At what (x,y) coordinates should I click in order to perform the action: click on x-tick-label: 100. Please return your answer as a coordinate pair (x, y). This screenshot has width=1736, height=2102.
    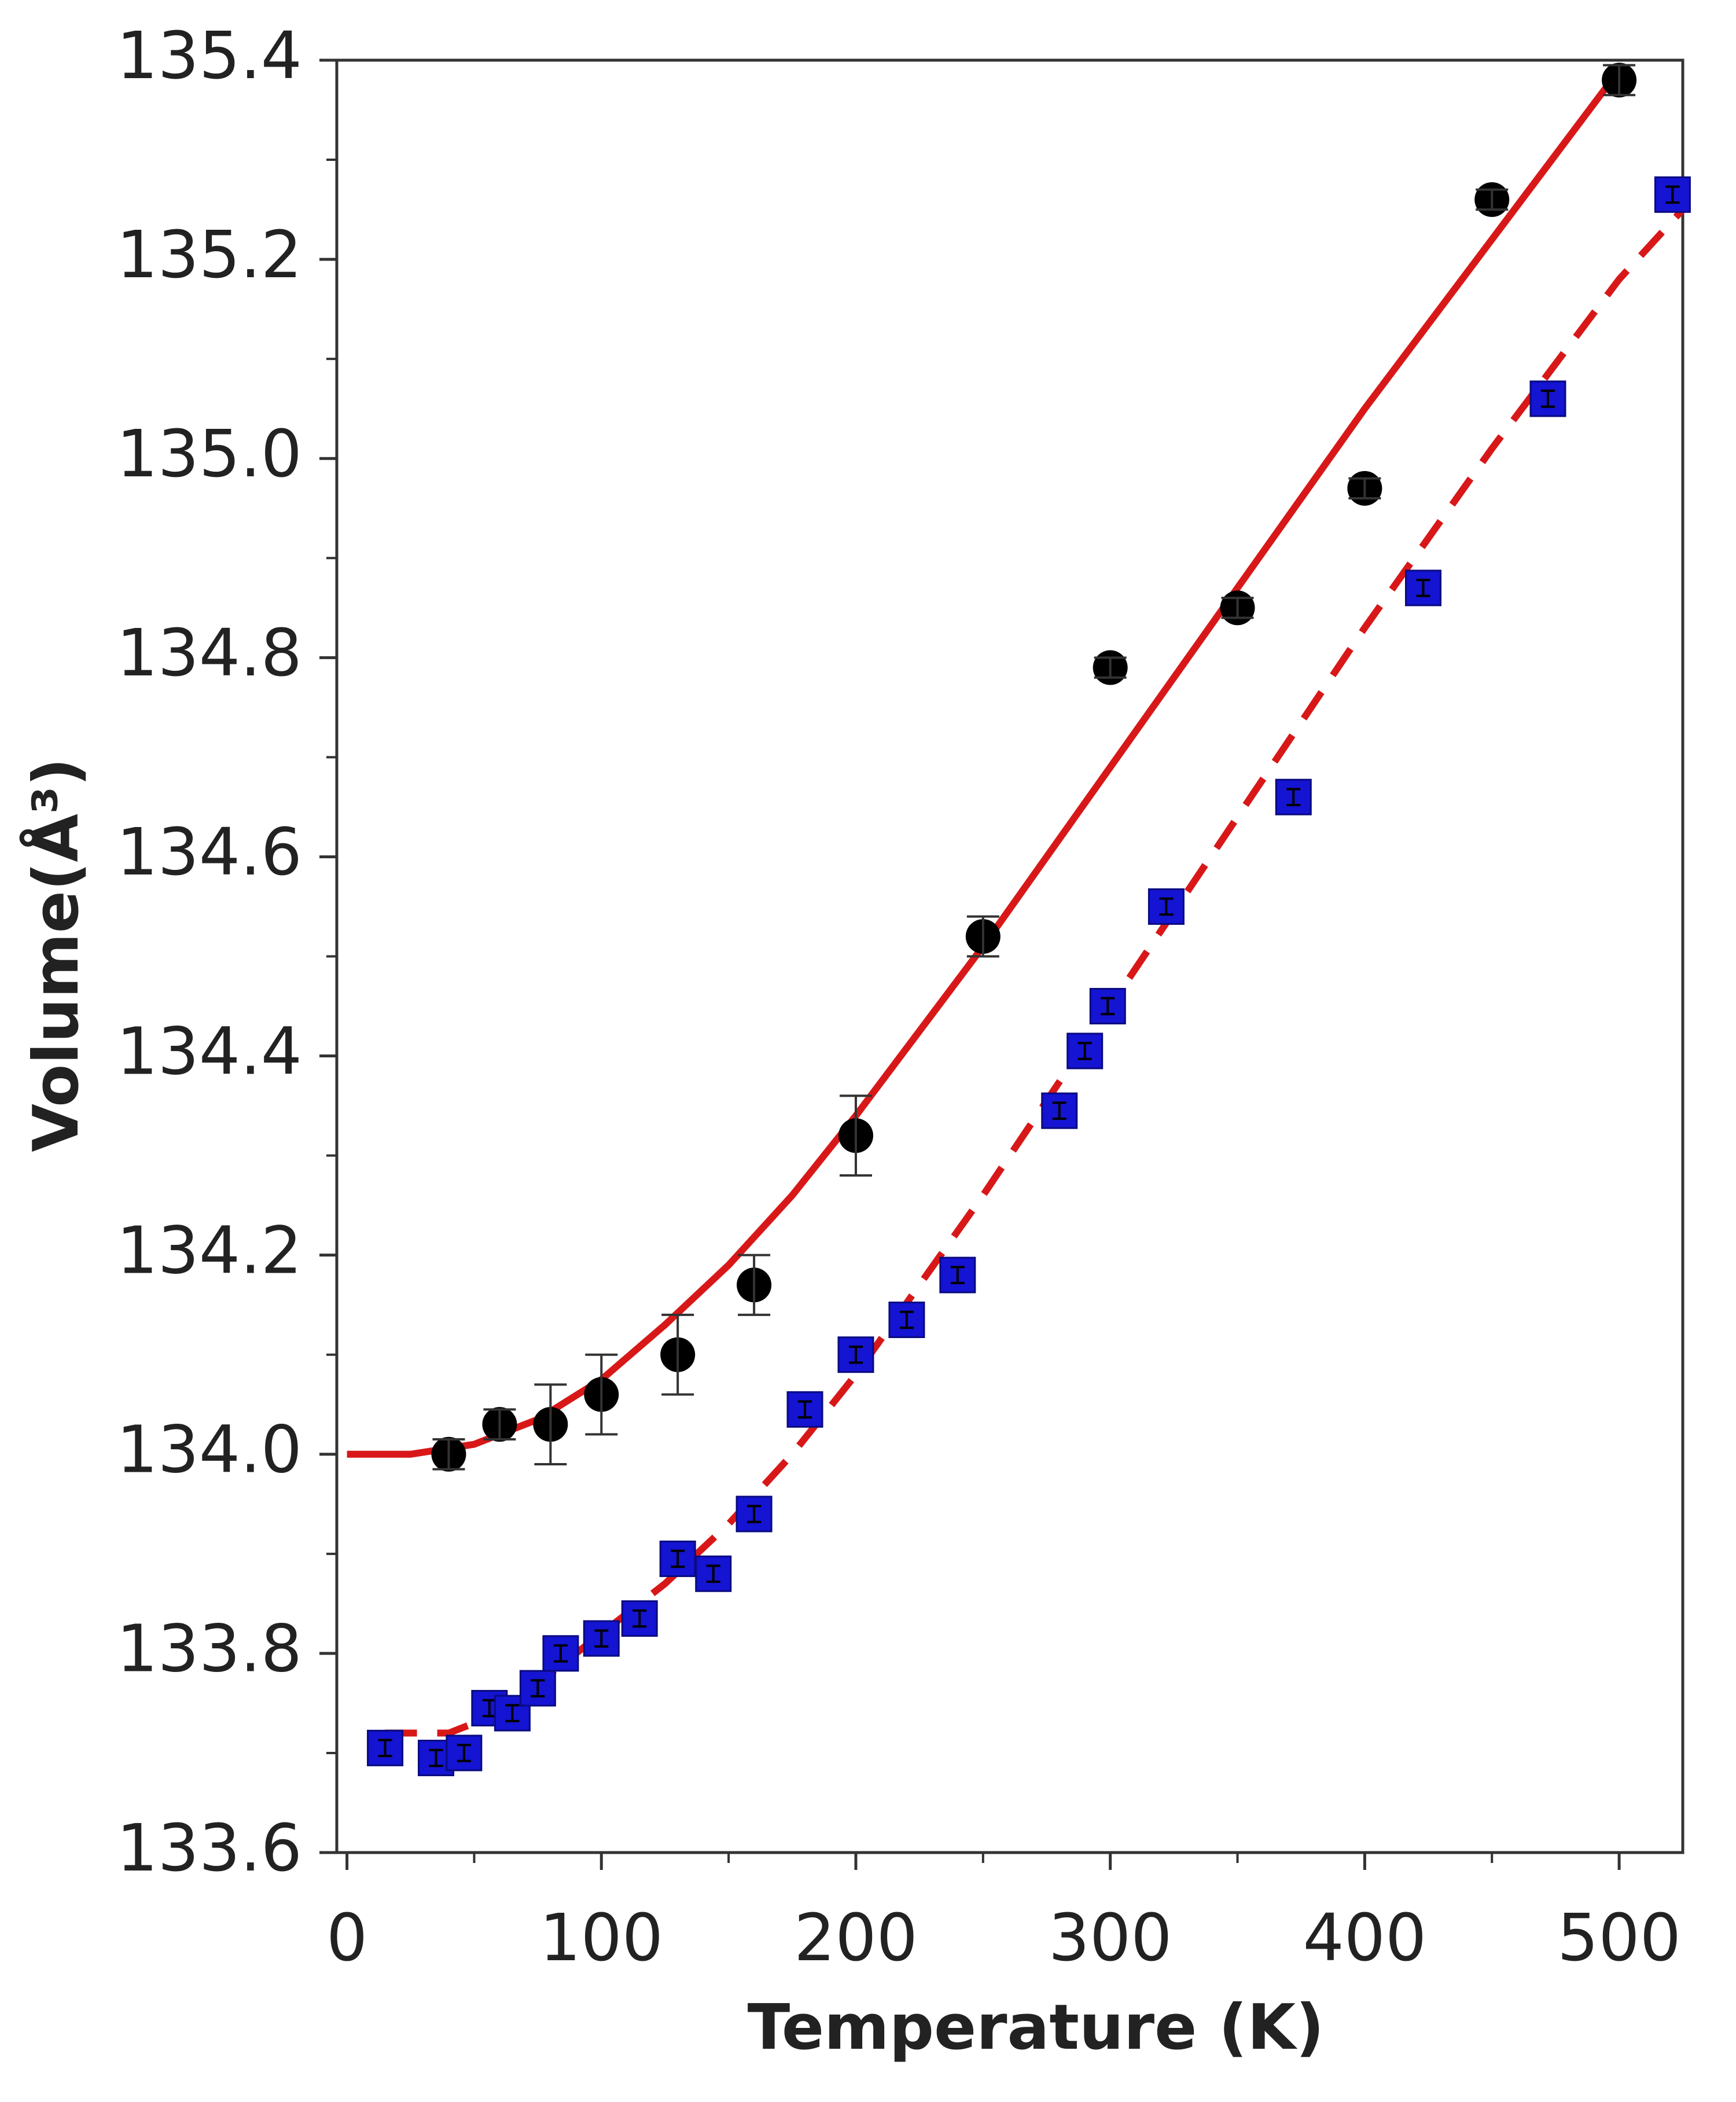
    Looking at the image, I should click on (601, 1938).